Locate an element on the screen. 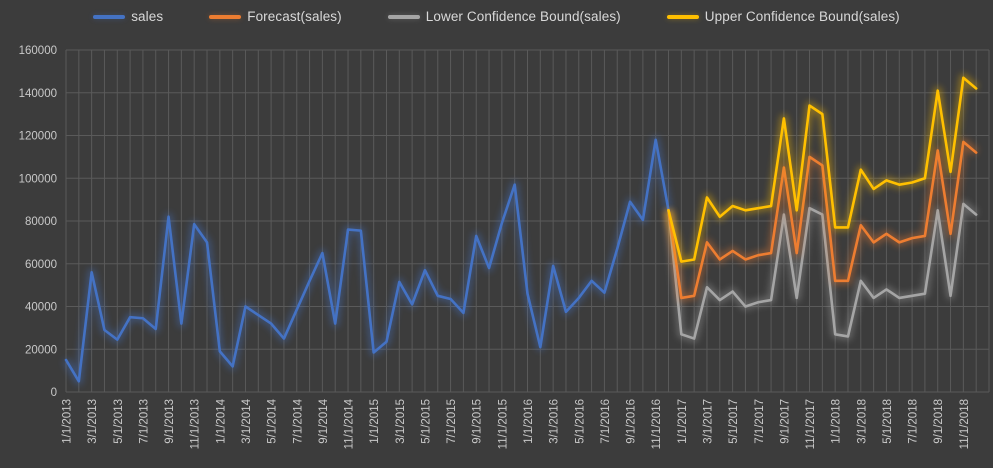  svg-text: 0 is located at coordinates (54, 393).